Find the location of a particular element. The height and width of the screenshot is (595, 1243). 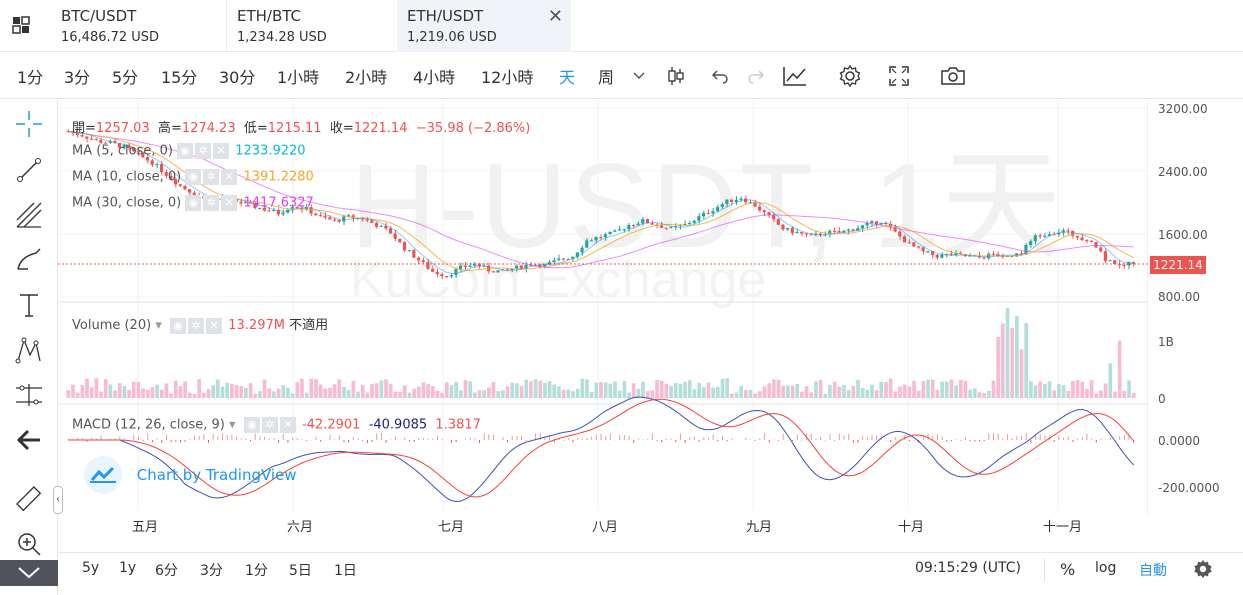

chevron-down-icon is located at coordinates (639, 76).